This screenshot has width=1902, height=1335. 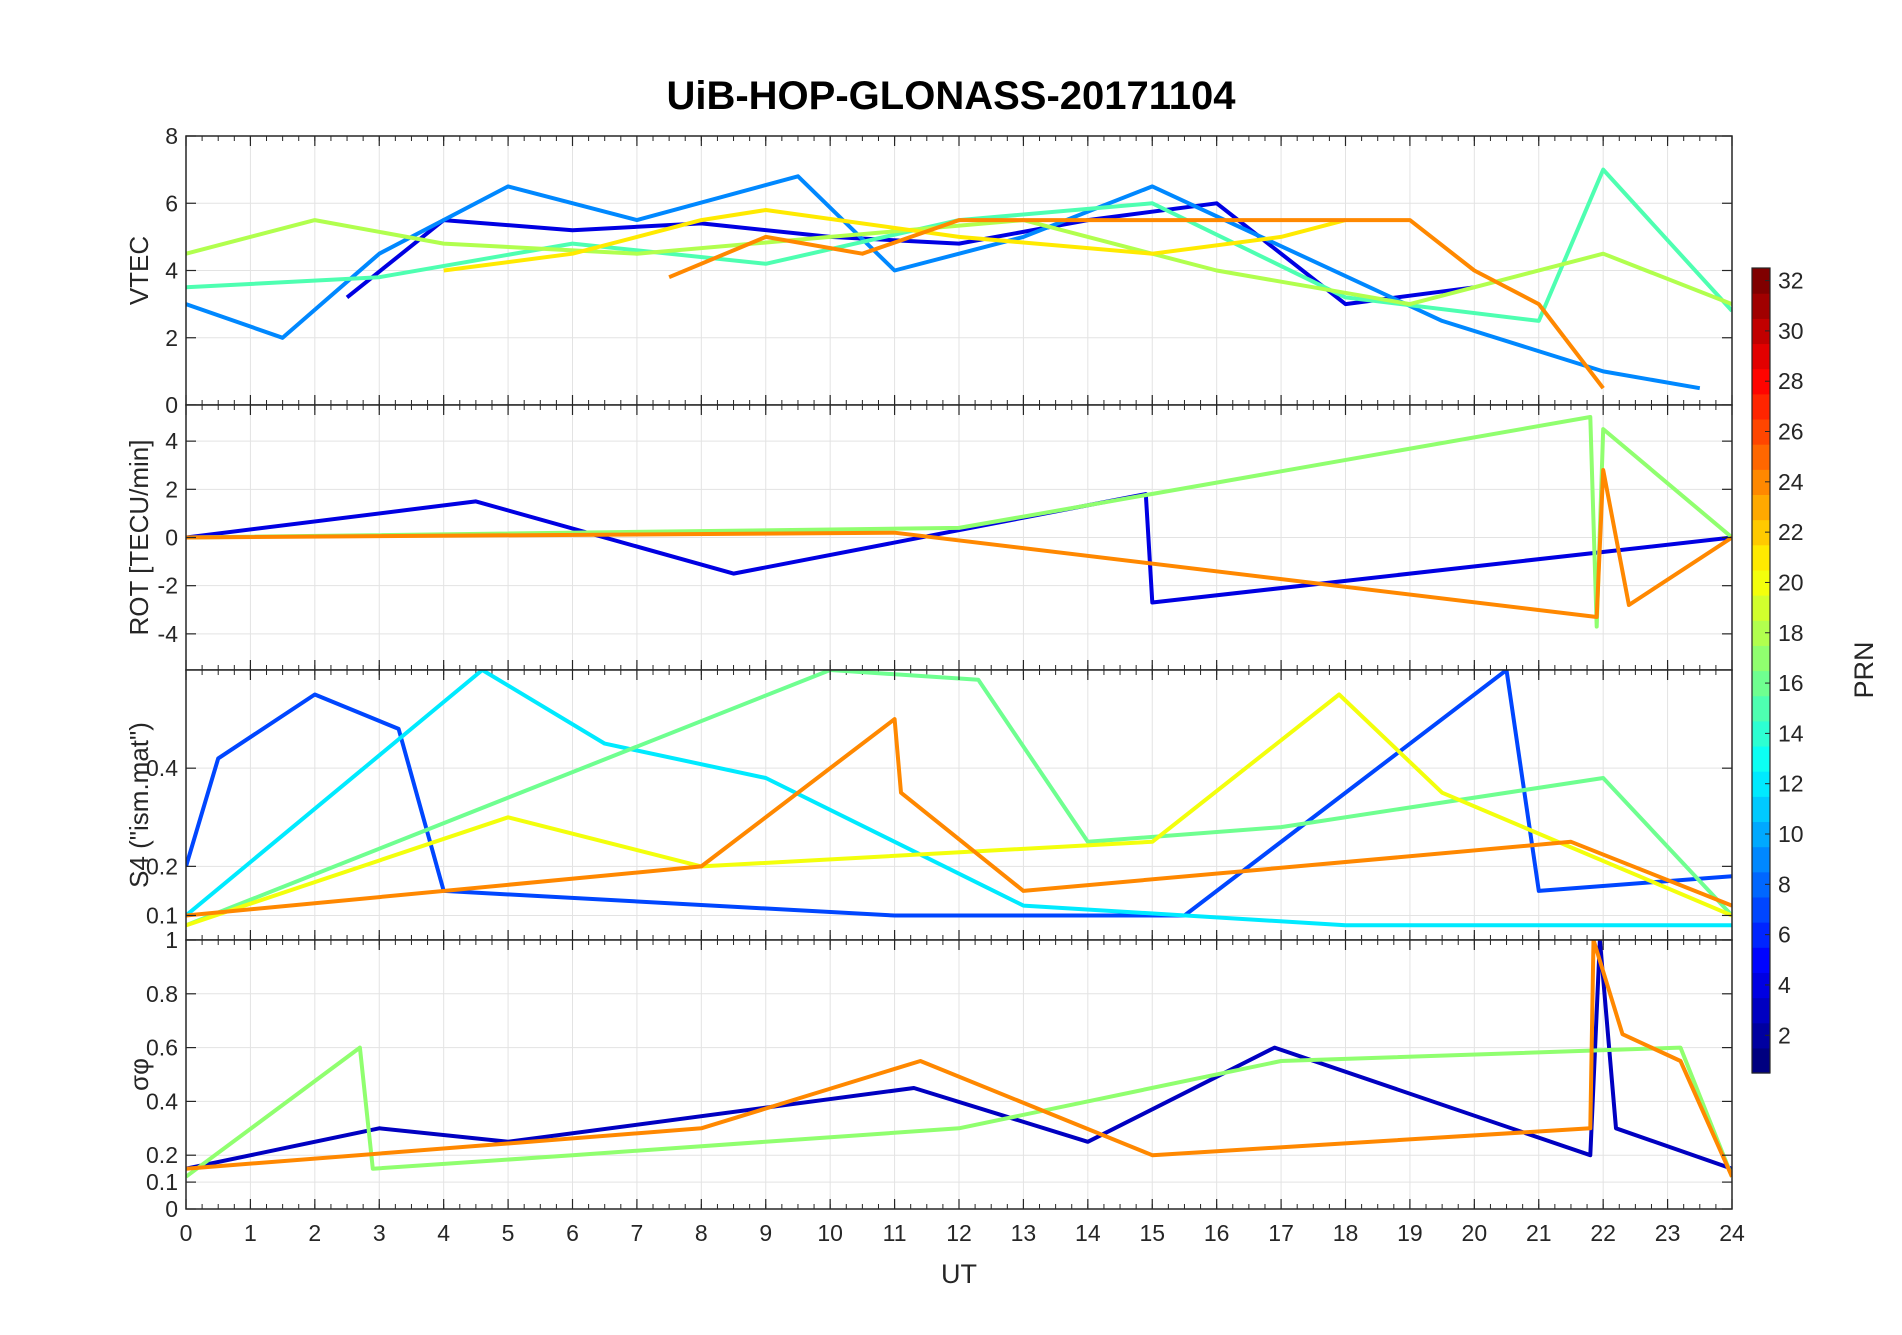 I want to click on colorbar-tick-label: 14, so click(x=1791, y=733).